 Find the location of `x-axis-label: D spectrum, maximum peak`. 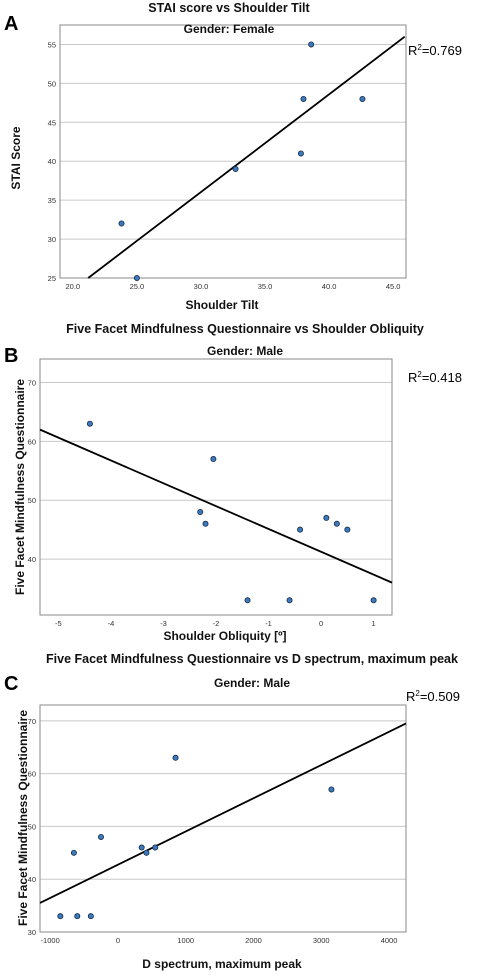

x-axis-label: D spectrum, maximum peak is located at coordinates (222, 964).